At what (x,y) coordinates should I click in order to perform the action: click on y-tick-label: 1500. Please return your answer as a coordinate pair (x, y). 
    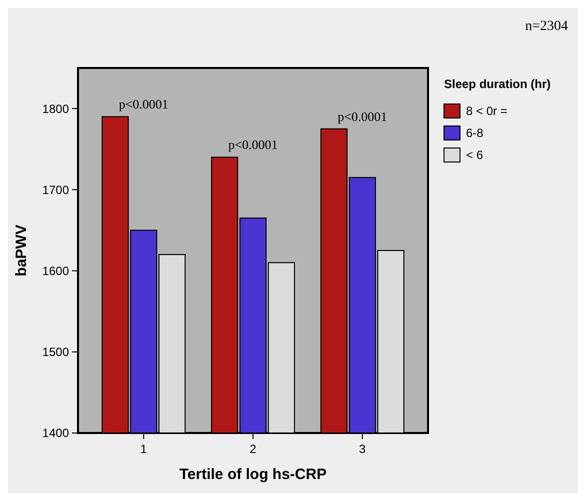
    Looking at the image, I should click on (56, 352).